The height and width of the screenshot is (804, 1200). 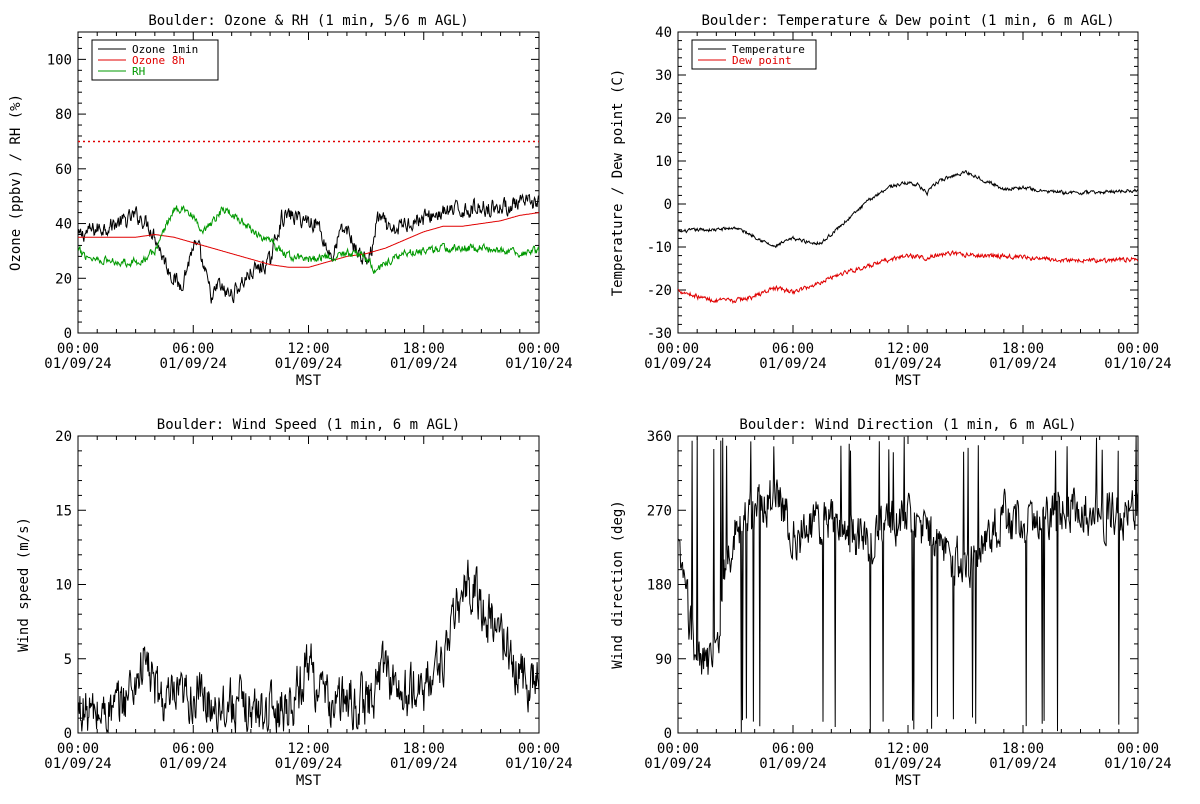 I want to click on y-tick-label: -20, so click(x=659, y=291).